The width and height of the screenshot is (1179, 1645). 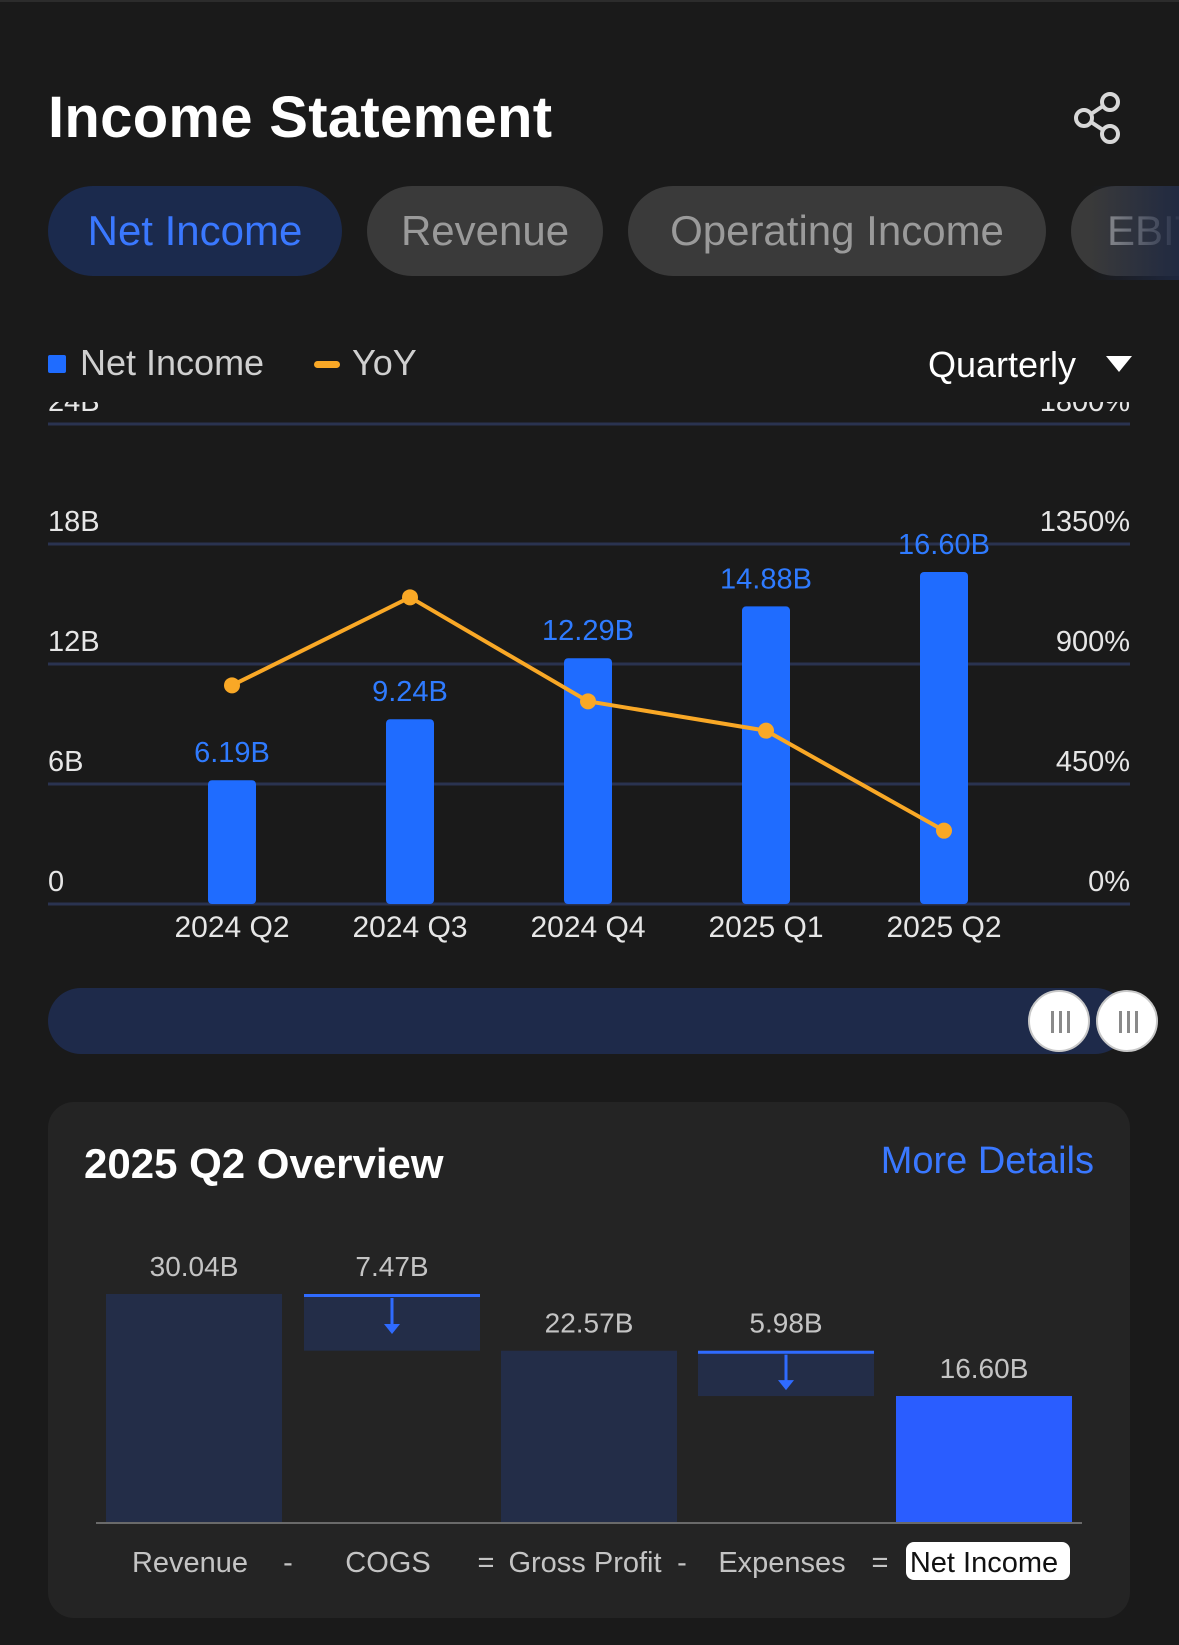 What do you see at coordinates (1093, 642) in the screenshot?
I see `y-right-tick-label: 900%` at bounding box center [1093, 642].